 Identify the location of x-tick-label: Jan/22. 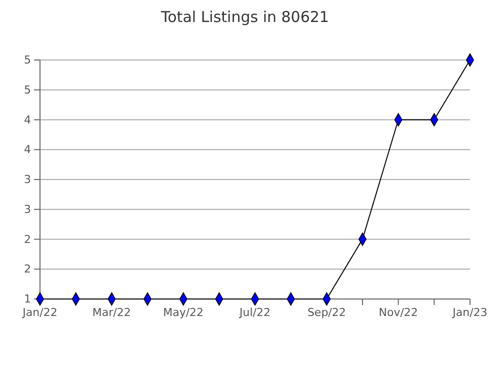
(40, 312).